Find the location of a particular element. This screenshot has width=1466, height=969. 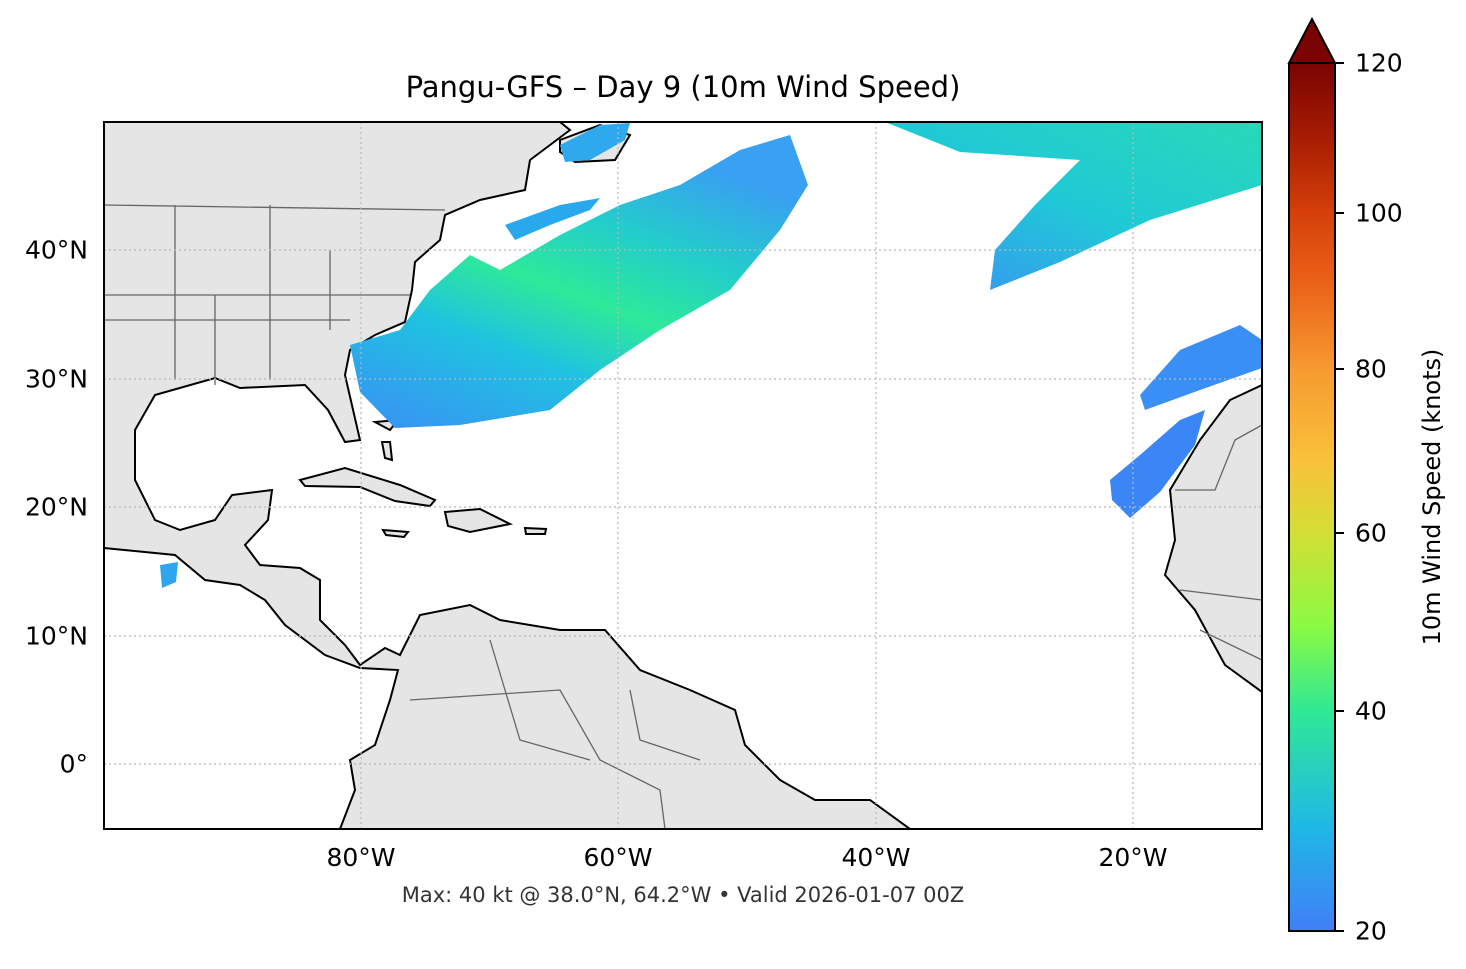

wind-swath-newfoundland-band is located at coordinates (595, 142).